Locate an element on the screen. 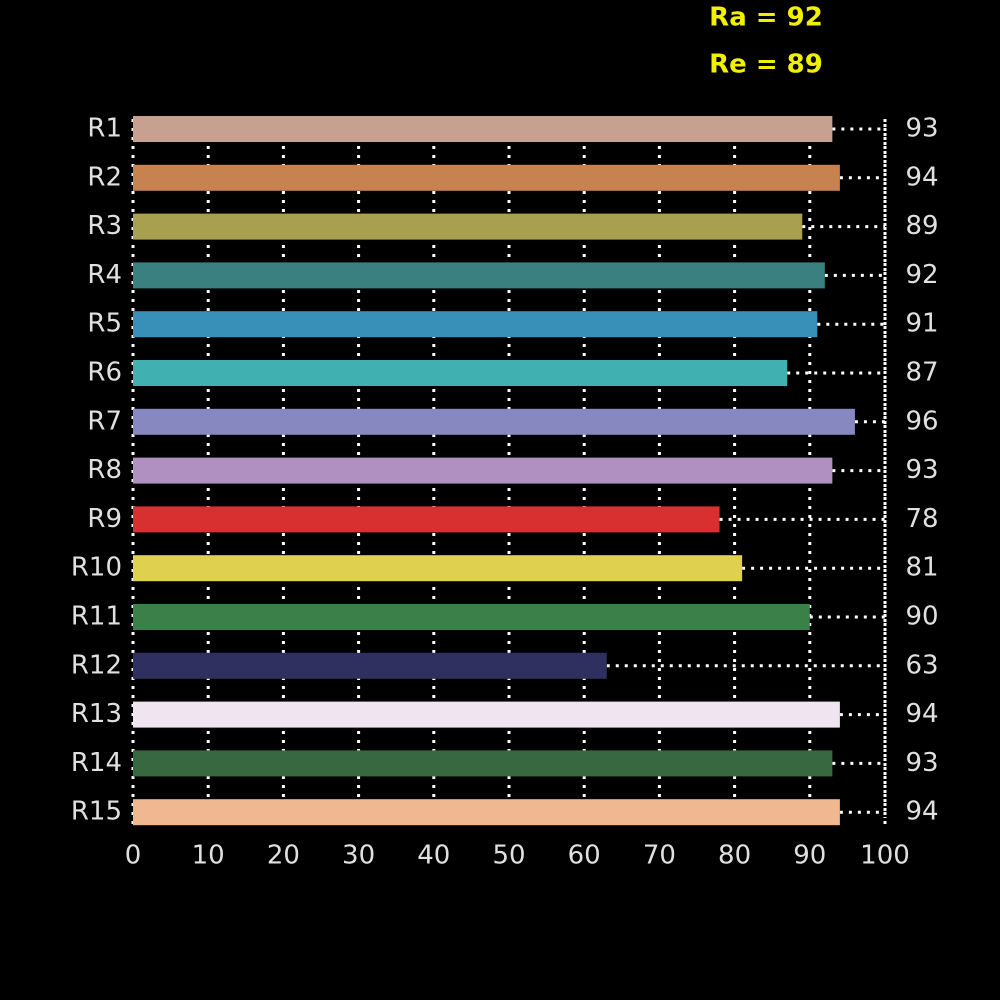  value-label: 91 is located at coordinates (921, 324).